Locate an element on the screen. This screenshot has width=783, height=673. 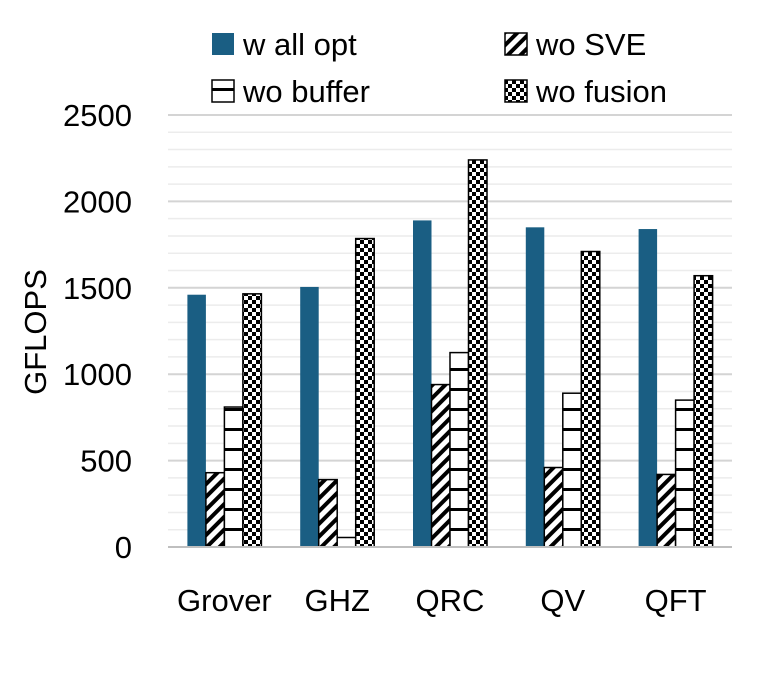
category-label: QV is located at coordinates (562, 600).